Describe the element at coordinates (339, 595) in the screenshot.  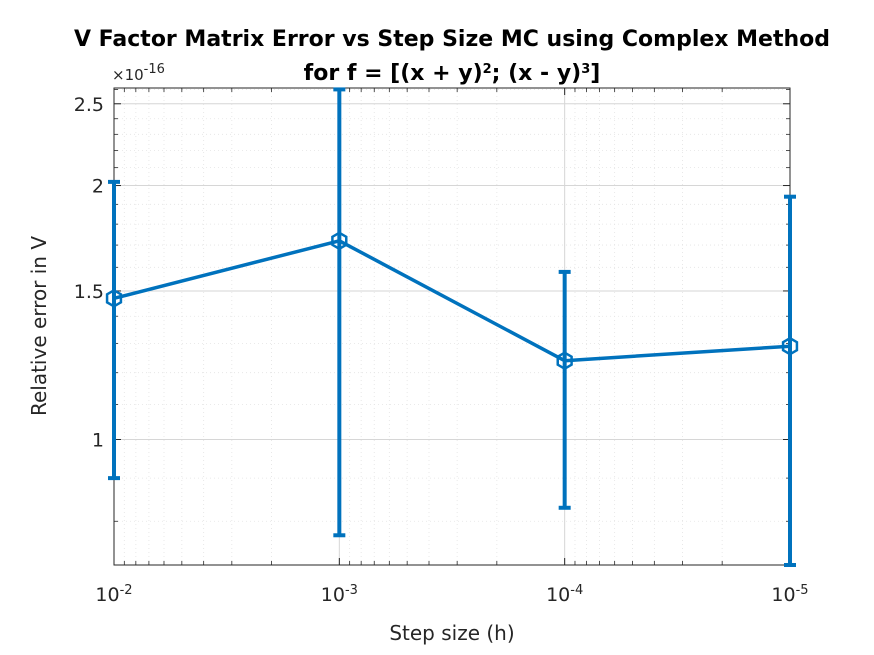
I see `x-tick-label: 10⁻³` at that location.